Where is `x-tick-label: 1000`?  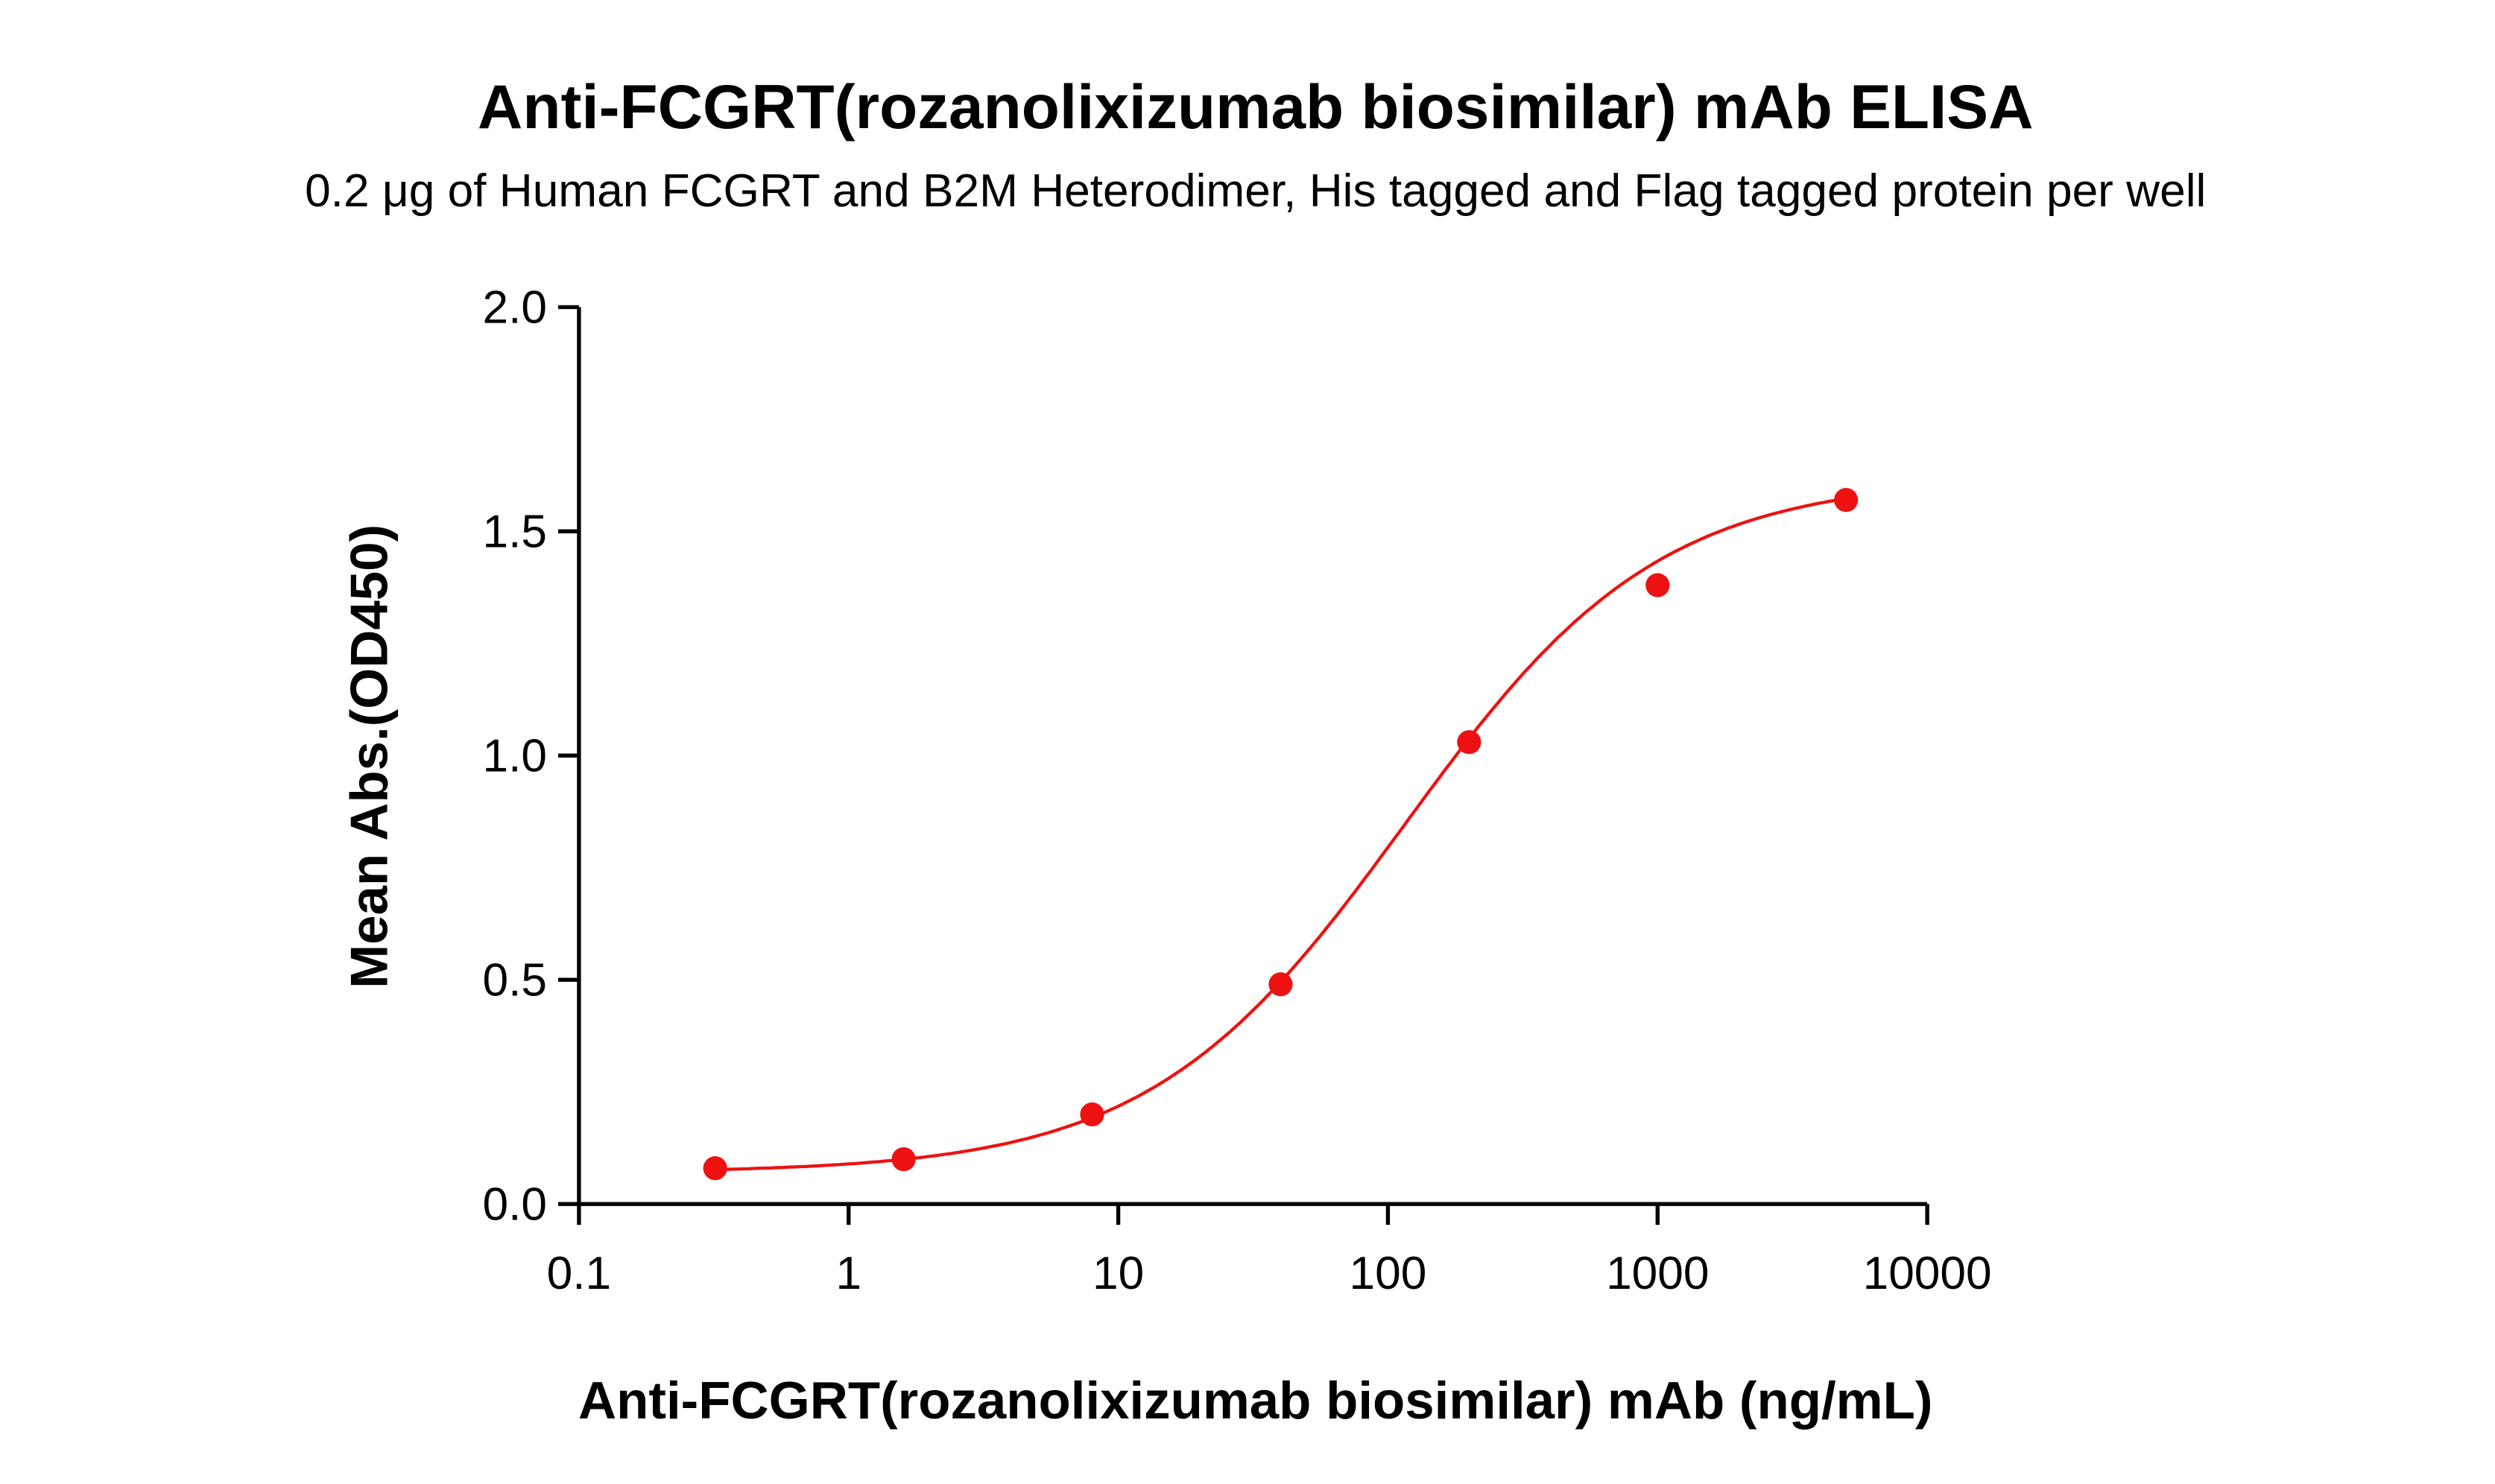
x-tick-label: 1000 is located at coordinates (1658, 1274).